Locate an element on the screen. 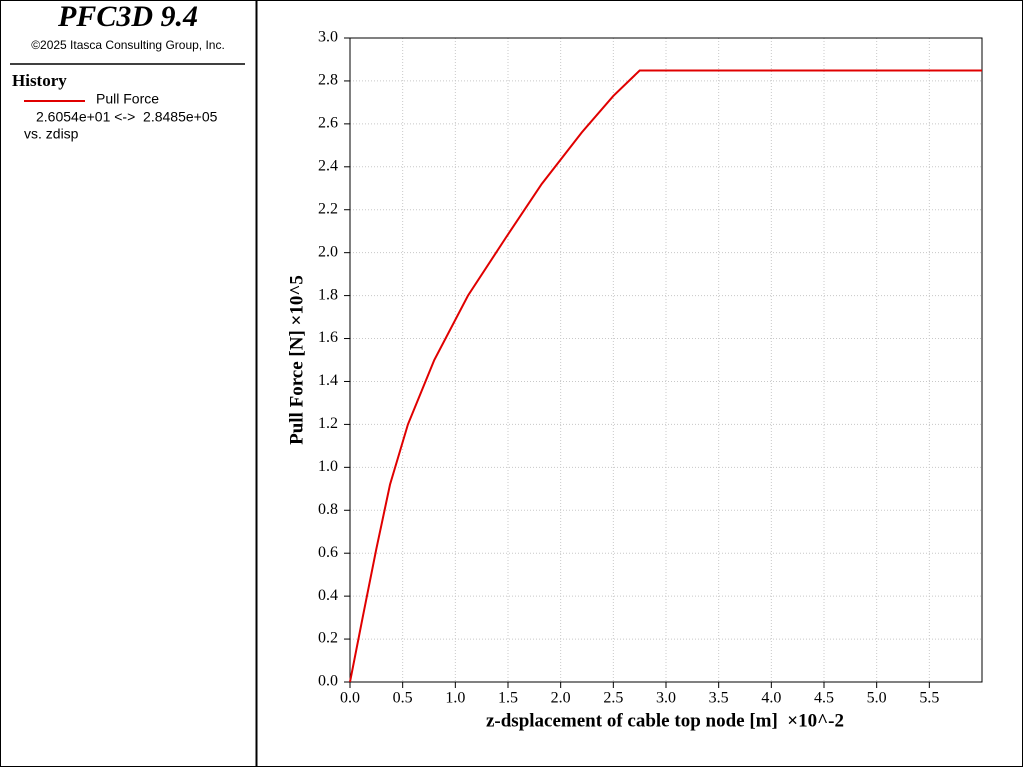  x-tick-label: 1.5 is located at coordinates (508, 698).